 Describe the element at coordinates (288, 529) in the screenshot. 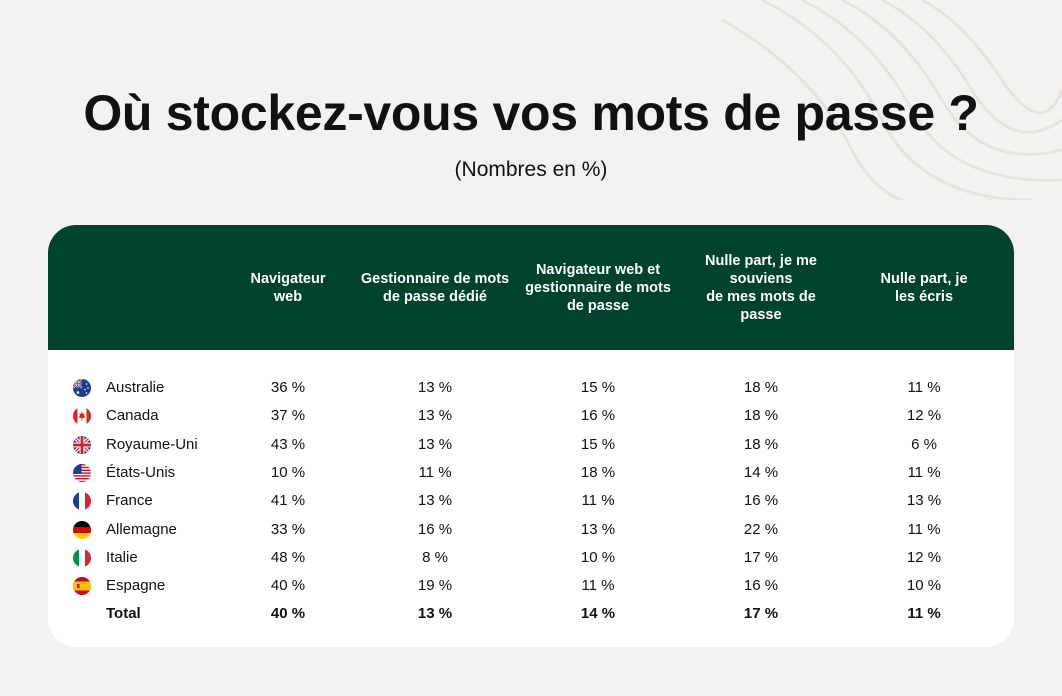

I see `cell-value: 33 %` at that location.